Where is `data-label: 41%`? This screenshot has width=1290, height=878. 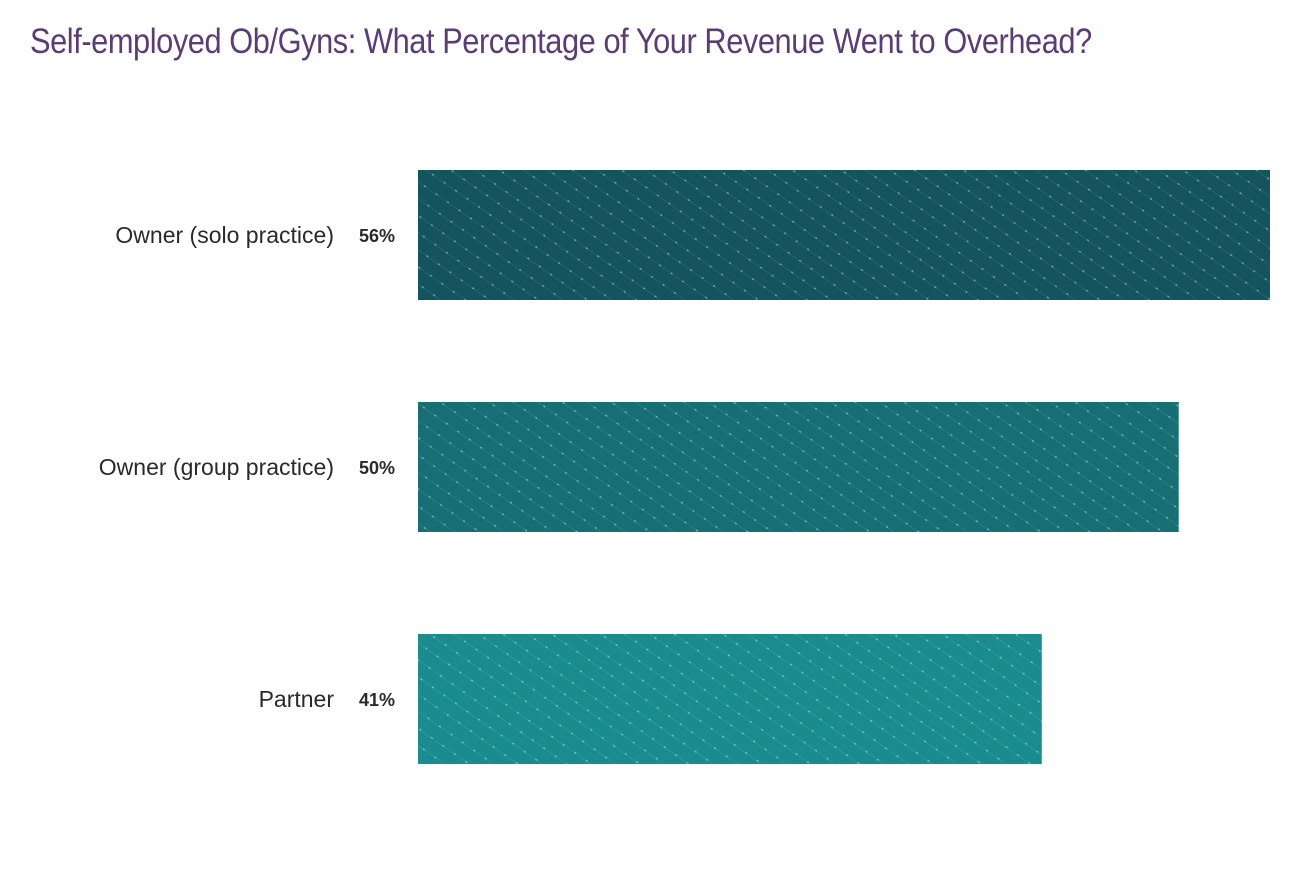 data-label: 41% is located at coordinates (377, 700).